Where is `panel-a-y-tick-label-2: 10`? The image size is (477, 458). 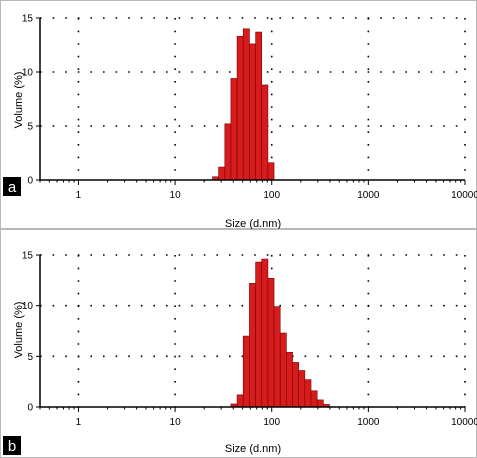 panel-a-y-tick-label-2: 10 is located at coordinates (28, 73).